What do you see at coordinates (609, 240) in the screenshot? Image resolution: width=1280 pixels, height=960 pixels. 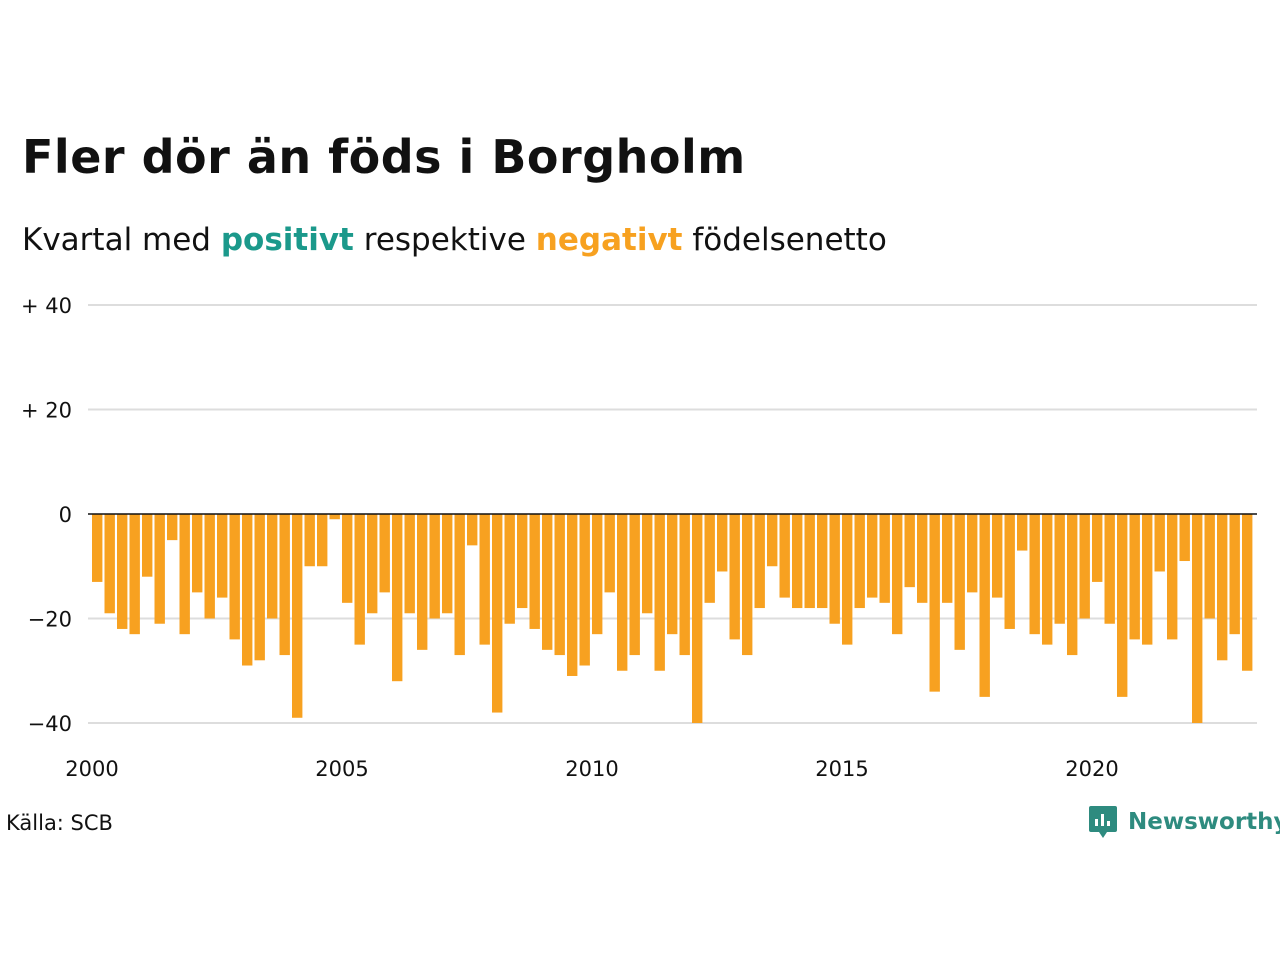 I see `subtitle-negative: negativt` at bounding box center [609, 240].